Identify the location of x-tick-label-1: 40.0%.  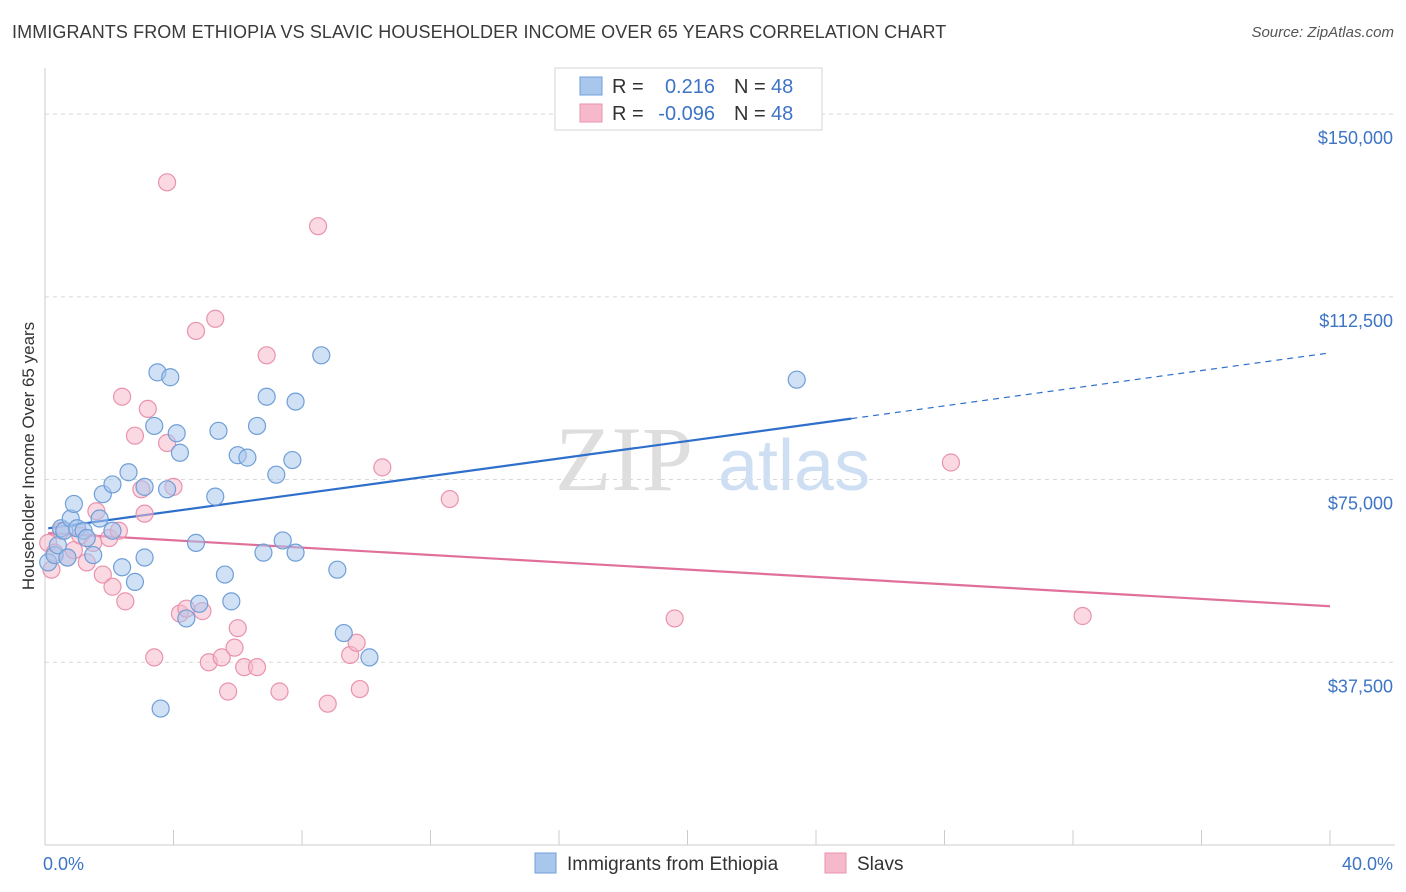
(1367, 864).